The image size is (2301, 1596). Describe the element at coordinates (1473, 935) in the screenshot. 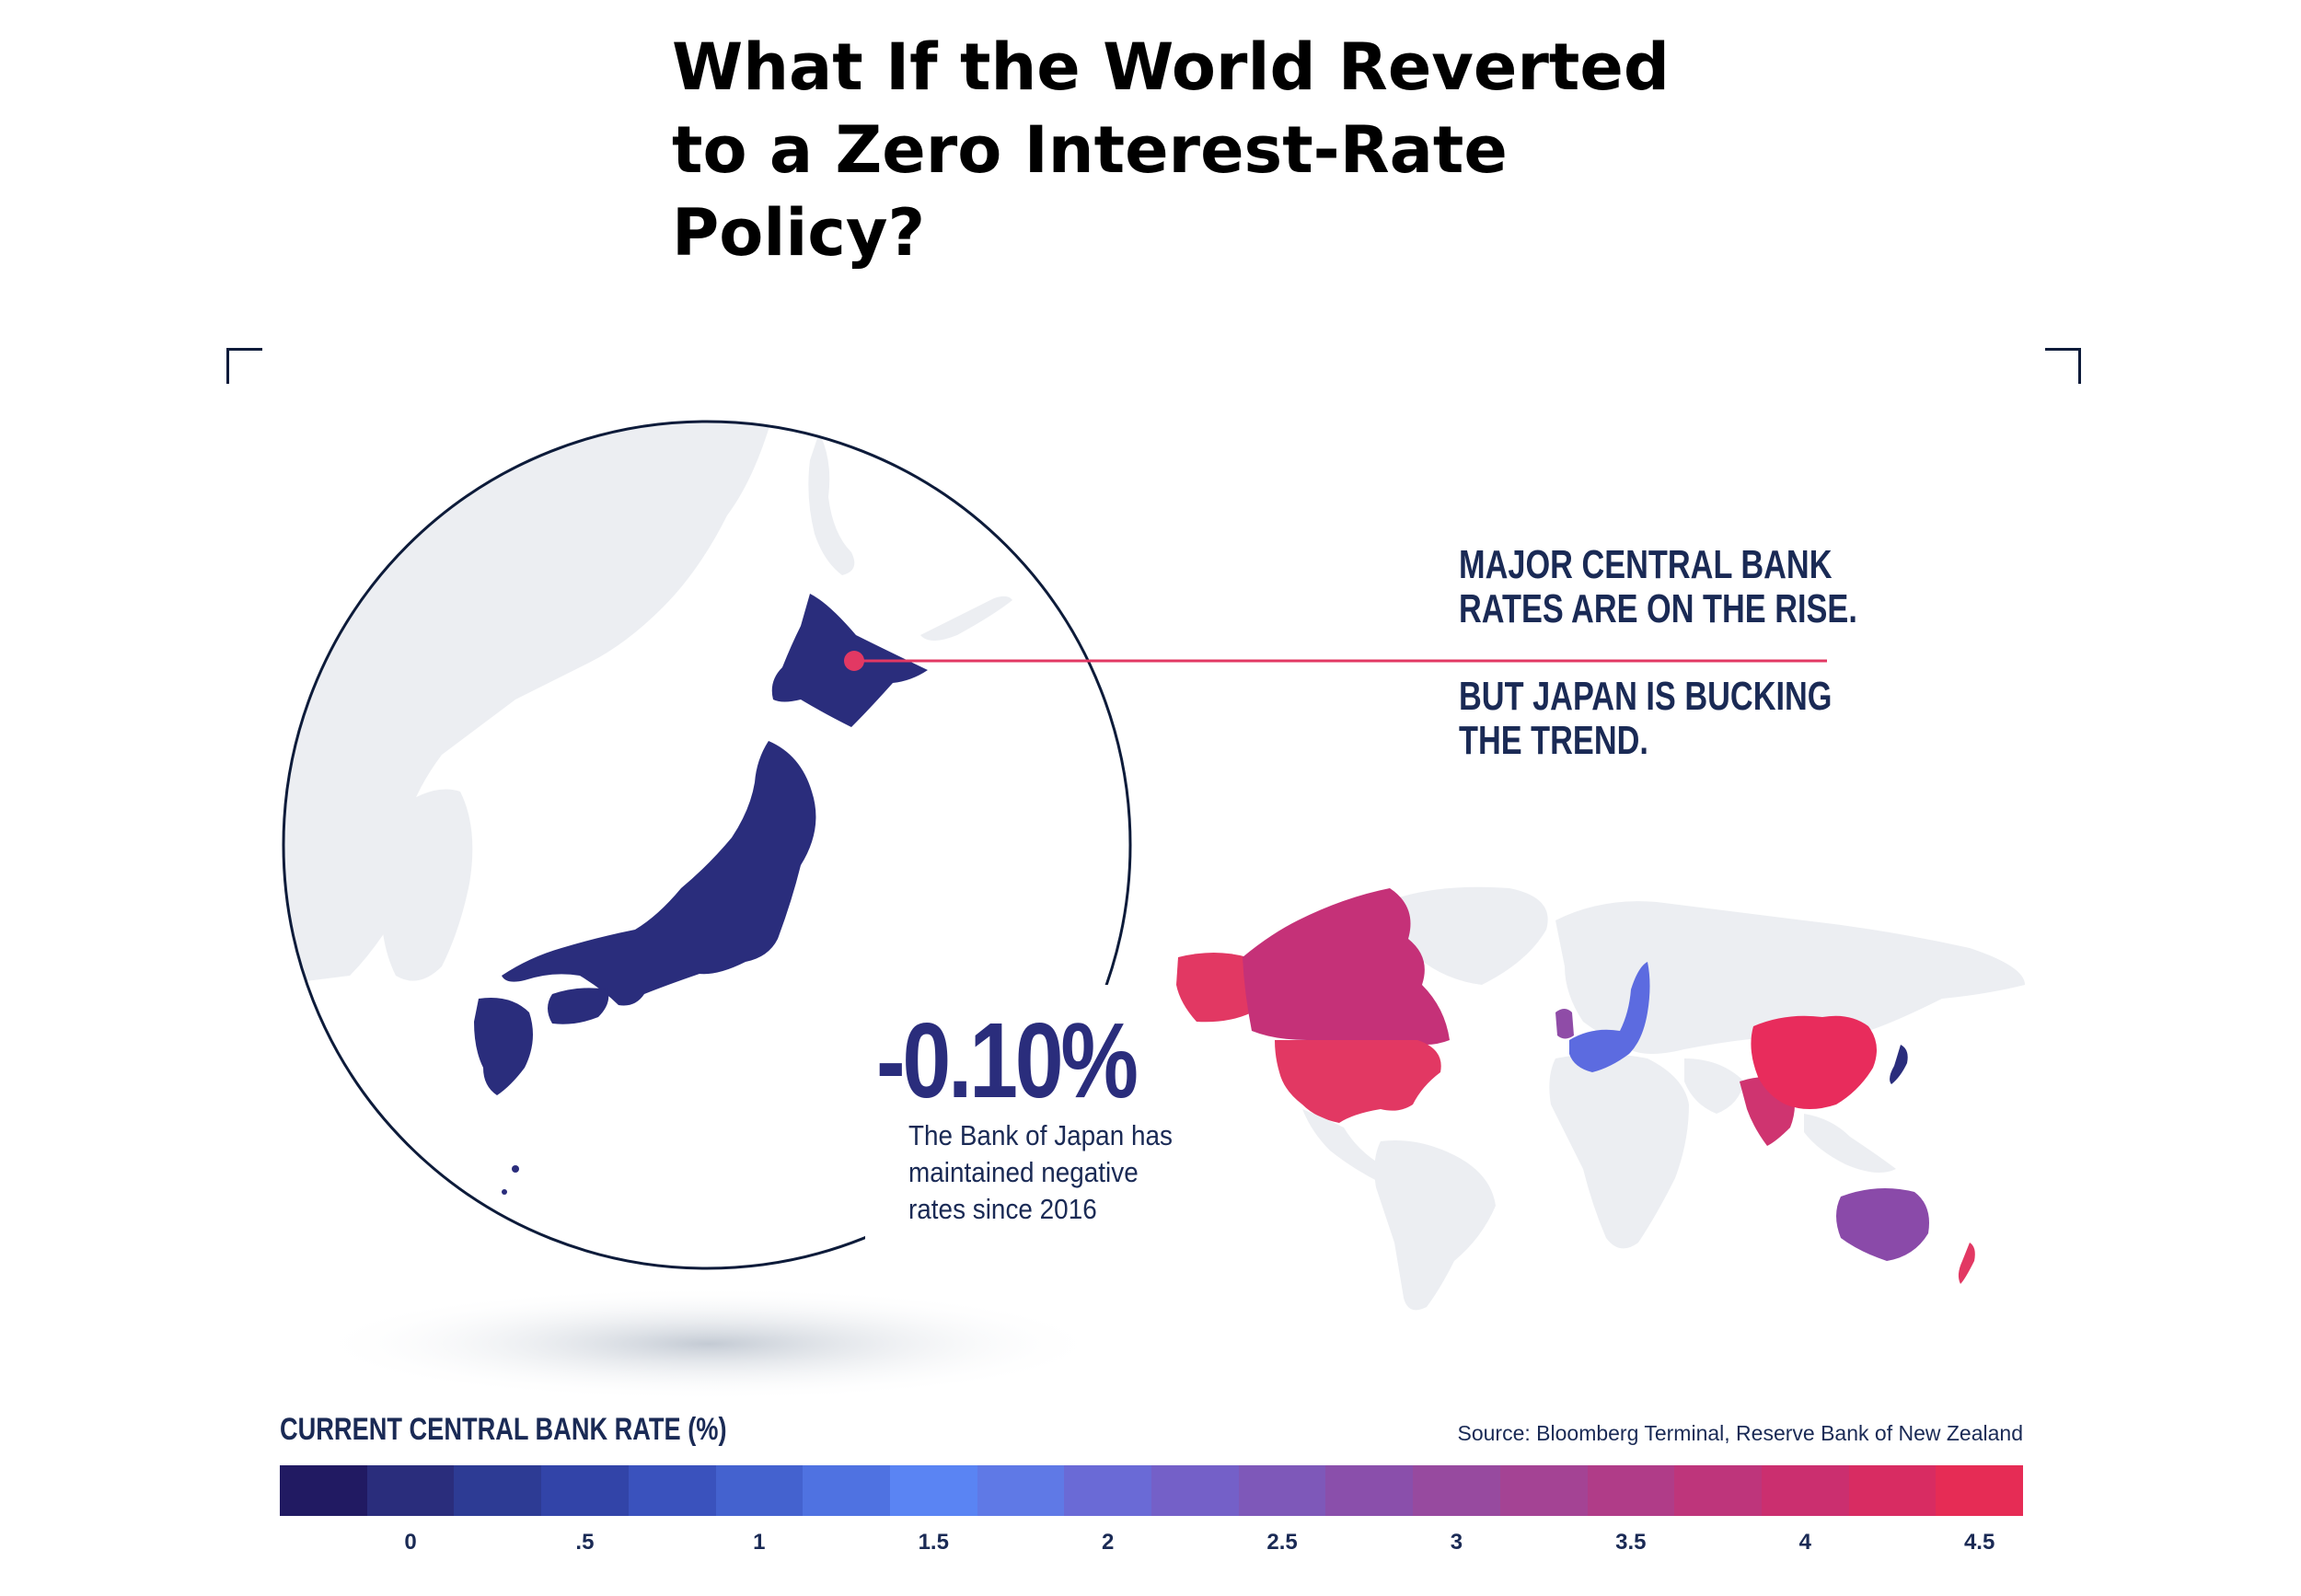

I see `greenland-shape` at that location.